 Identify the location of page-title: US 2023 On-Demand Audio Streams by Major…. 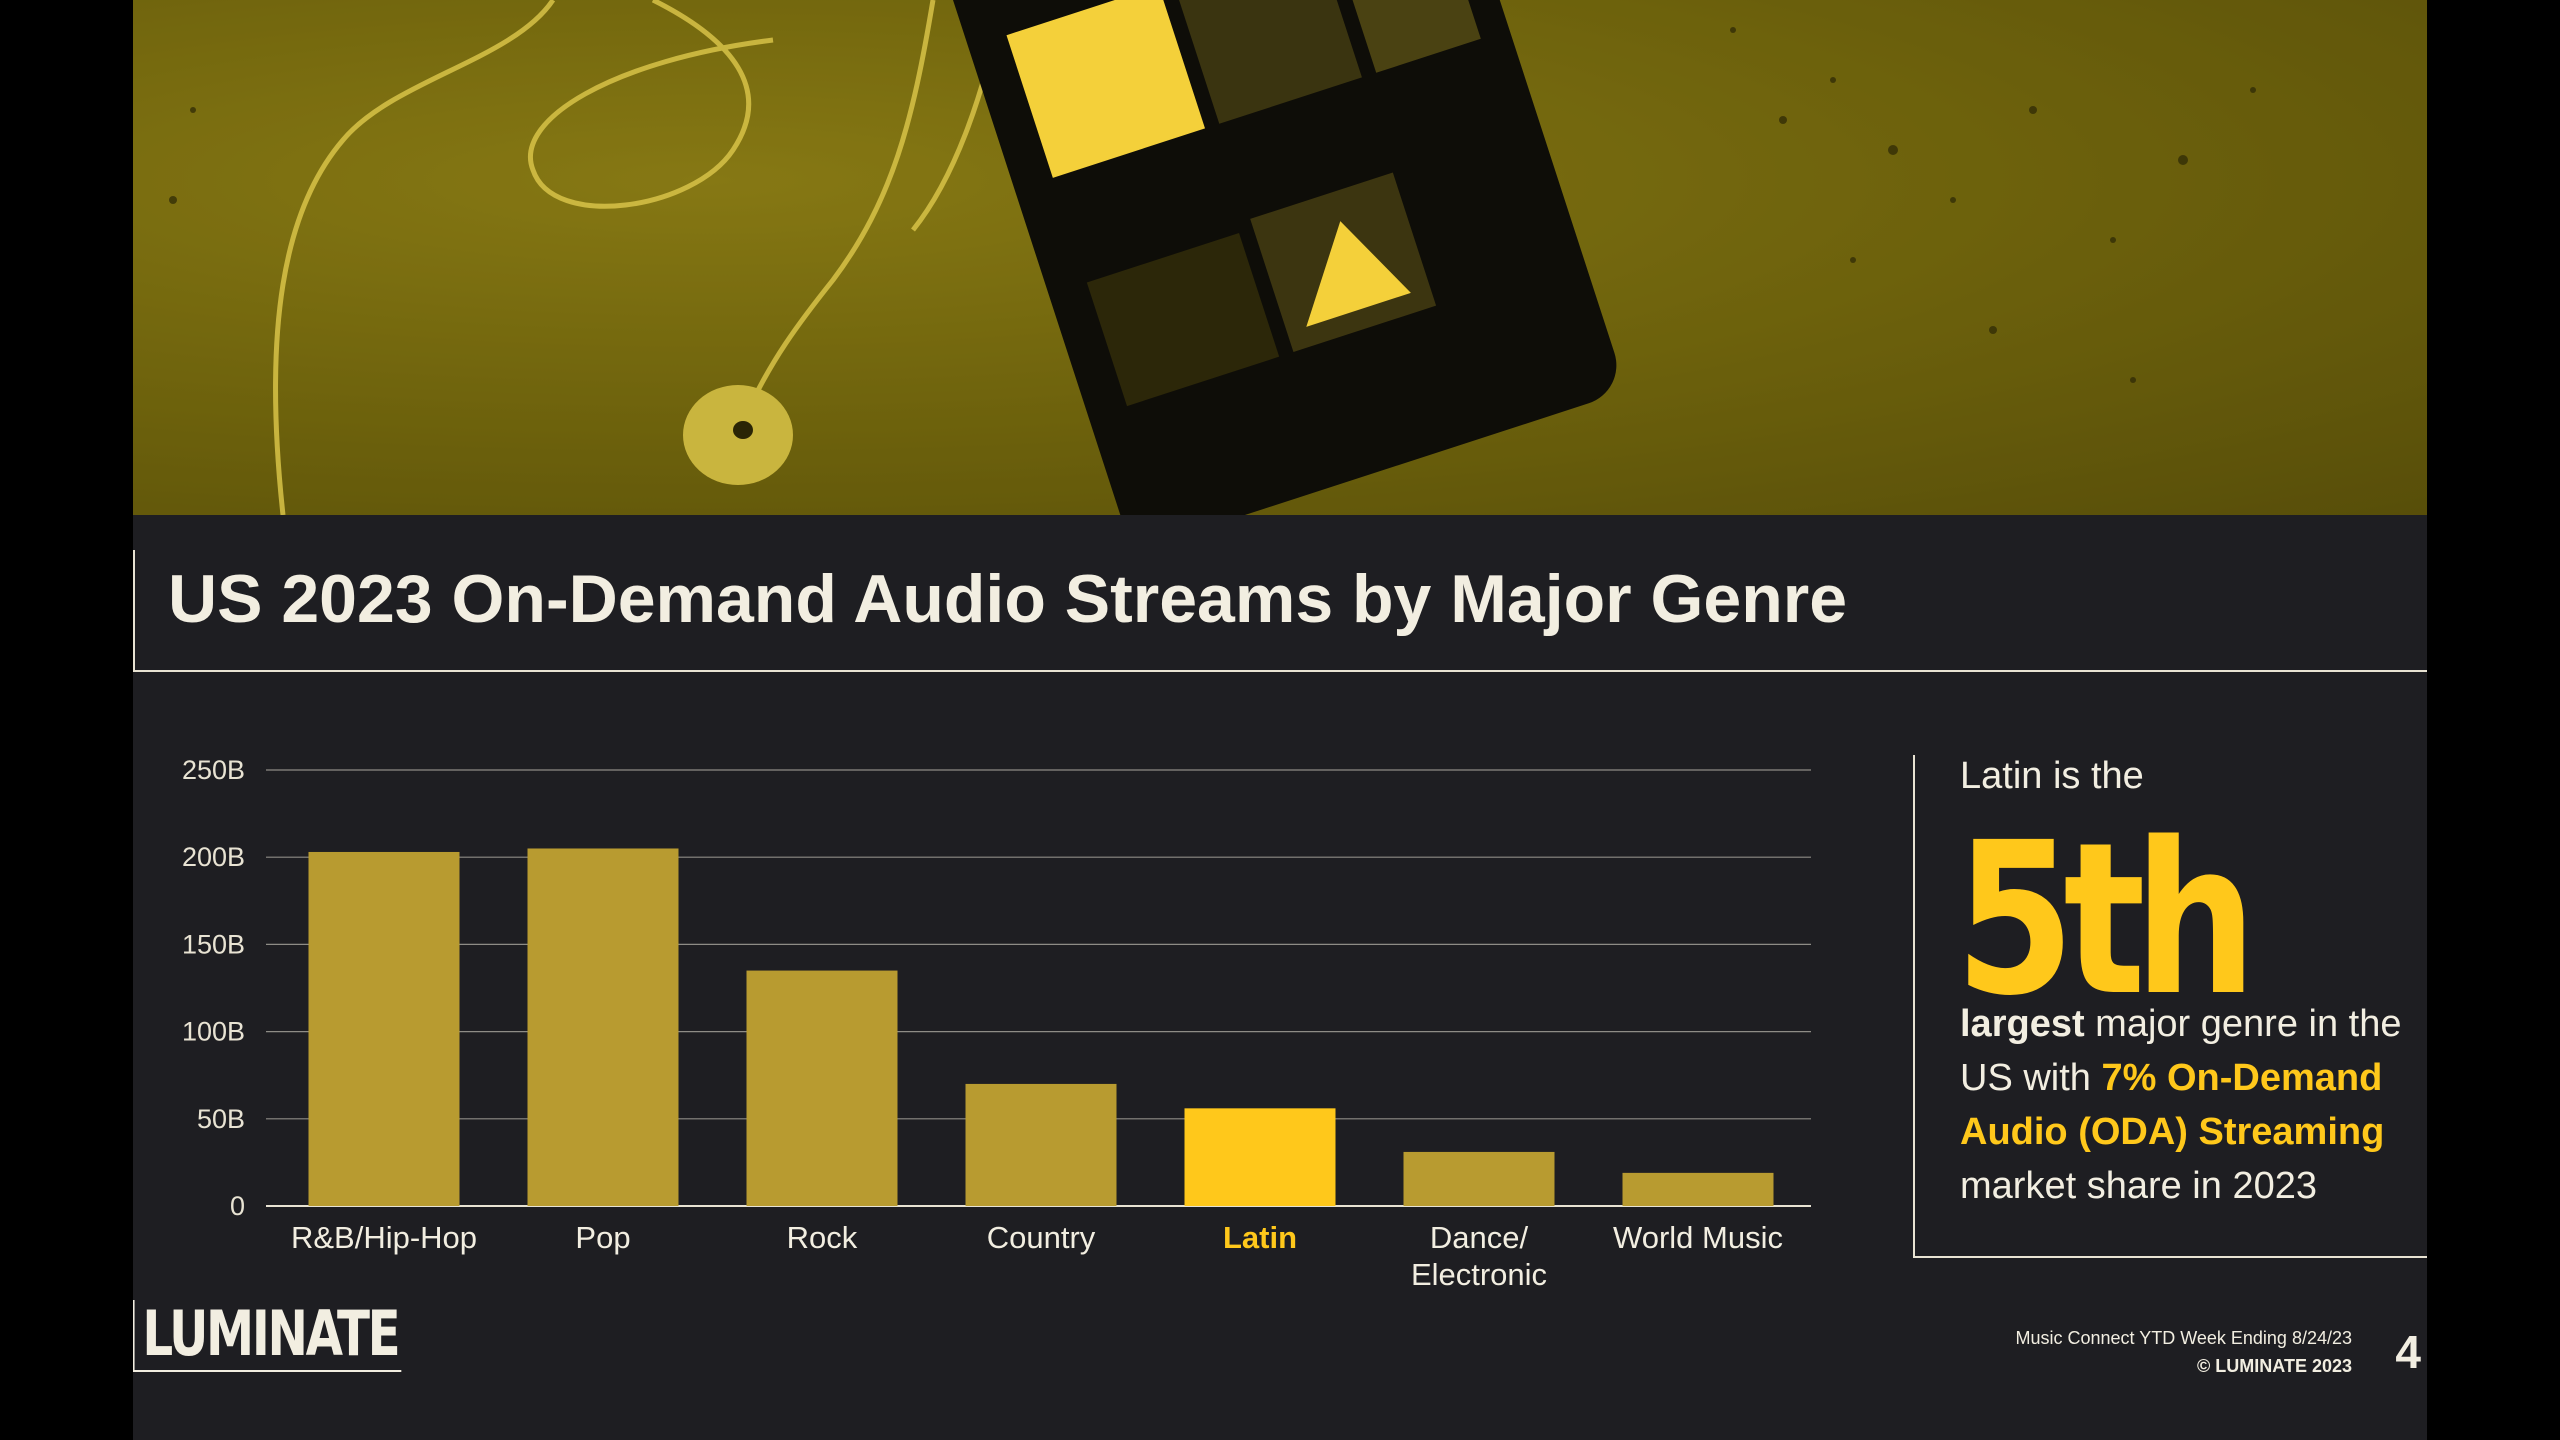
(1008, 599).